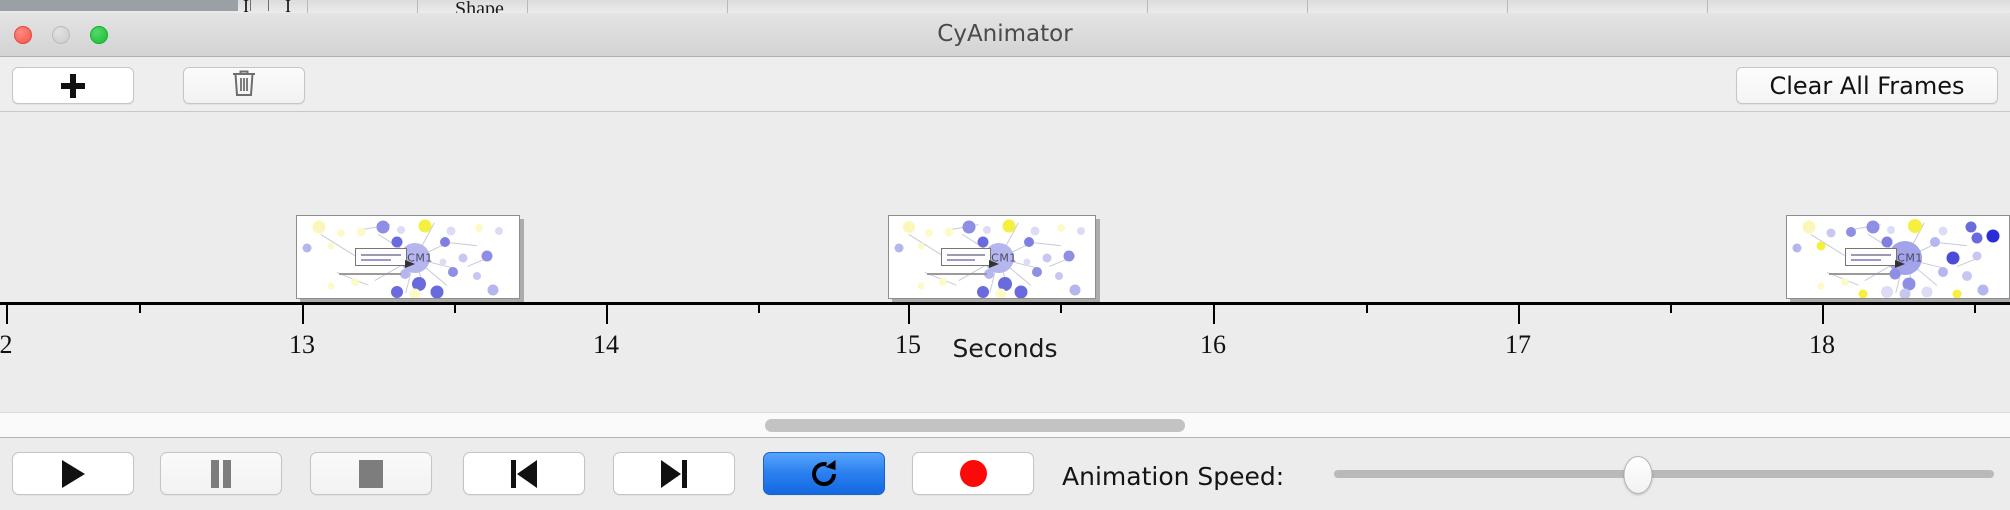 The width and height of the screenshot is (2010, 510). Describe the element at coordinates (1173, 476) in the screenshot. I see `animation-speed-label: Animation Speed:` at that location.